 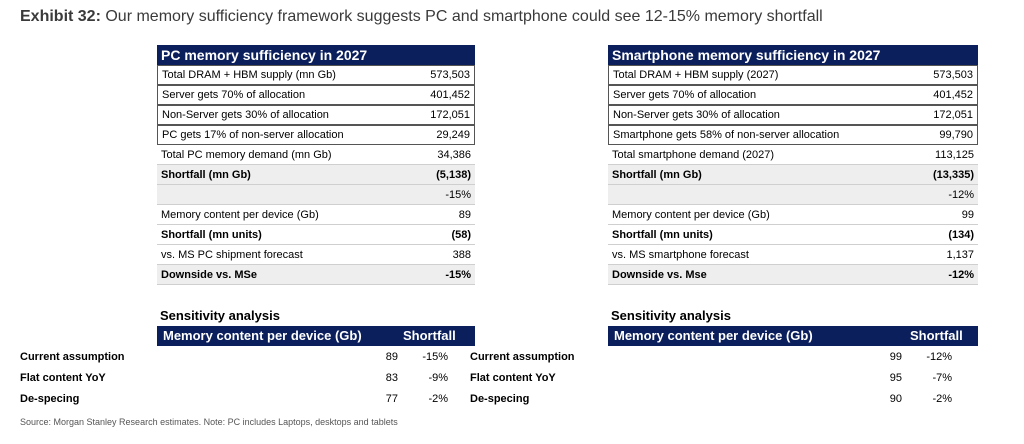 I want to click on smartphone-sensitivity-title: Sensitivity analysis, so click(x=671, y=315).